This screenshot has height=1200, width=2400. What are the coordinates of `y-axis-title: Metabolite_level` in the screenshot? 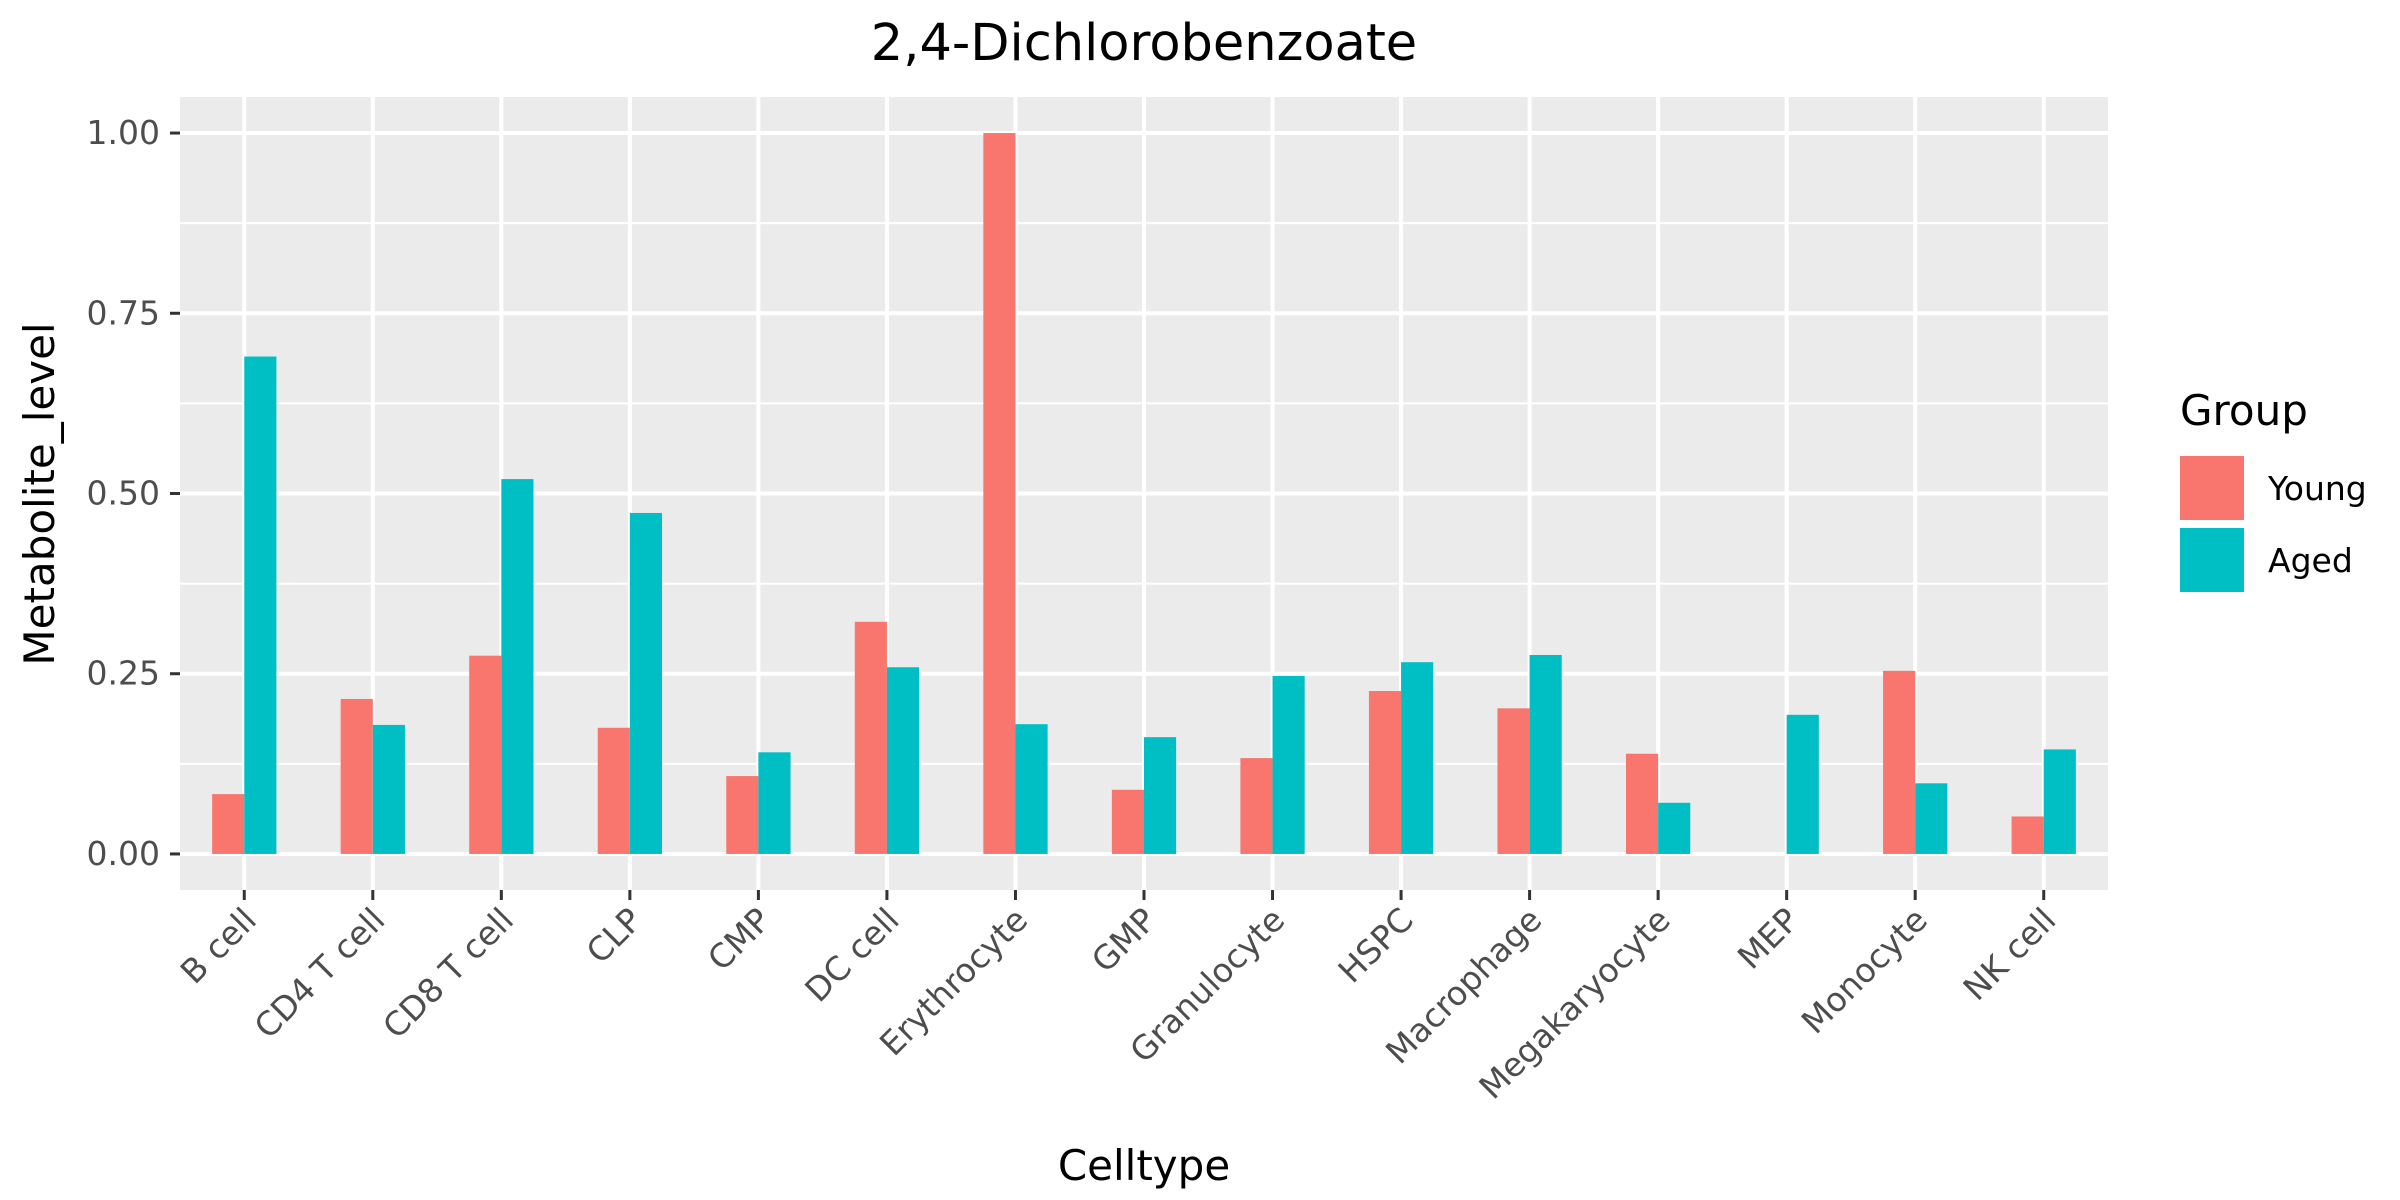 It's located at (39, 493).